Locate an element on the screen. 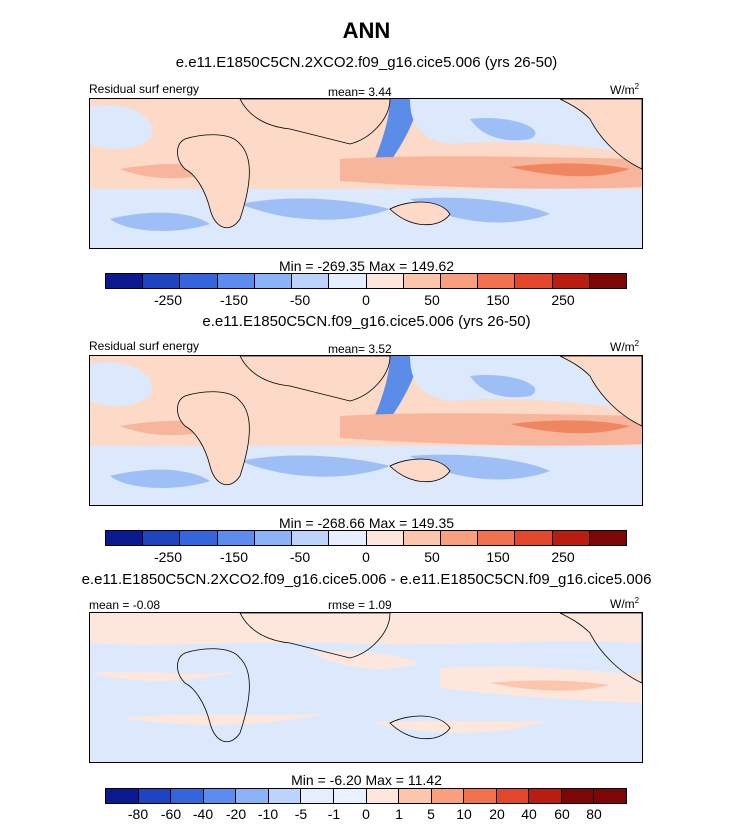 This screenshot has height=825, width=733. cbar-tick: -10 is located at coordinates (268, 814).